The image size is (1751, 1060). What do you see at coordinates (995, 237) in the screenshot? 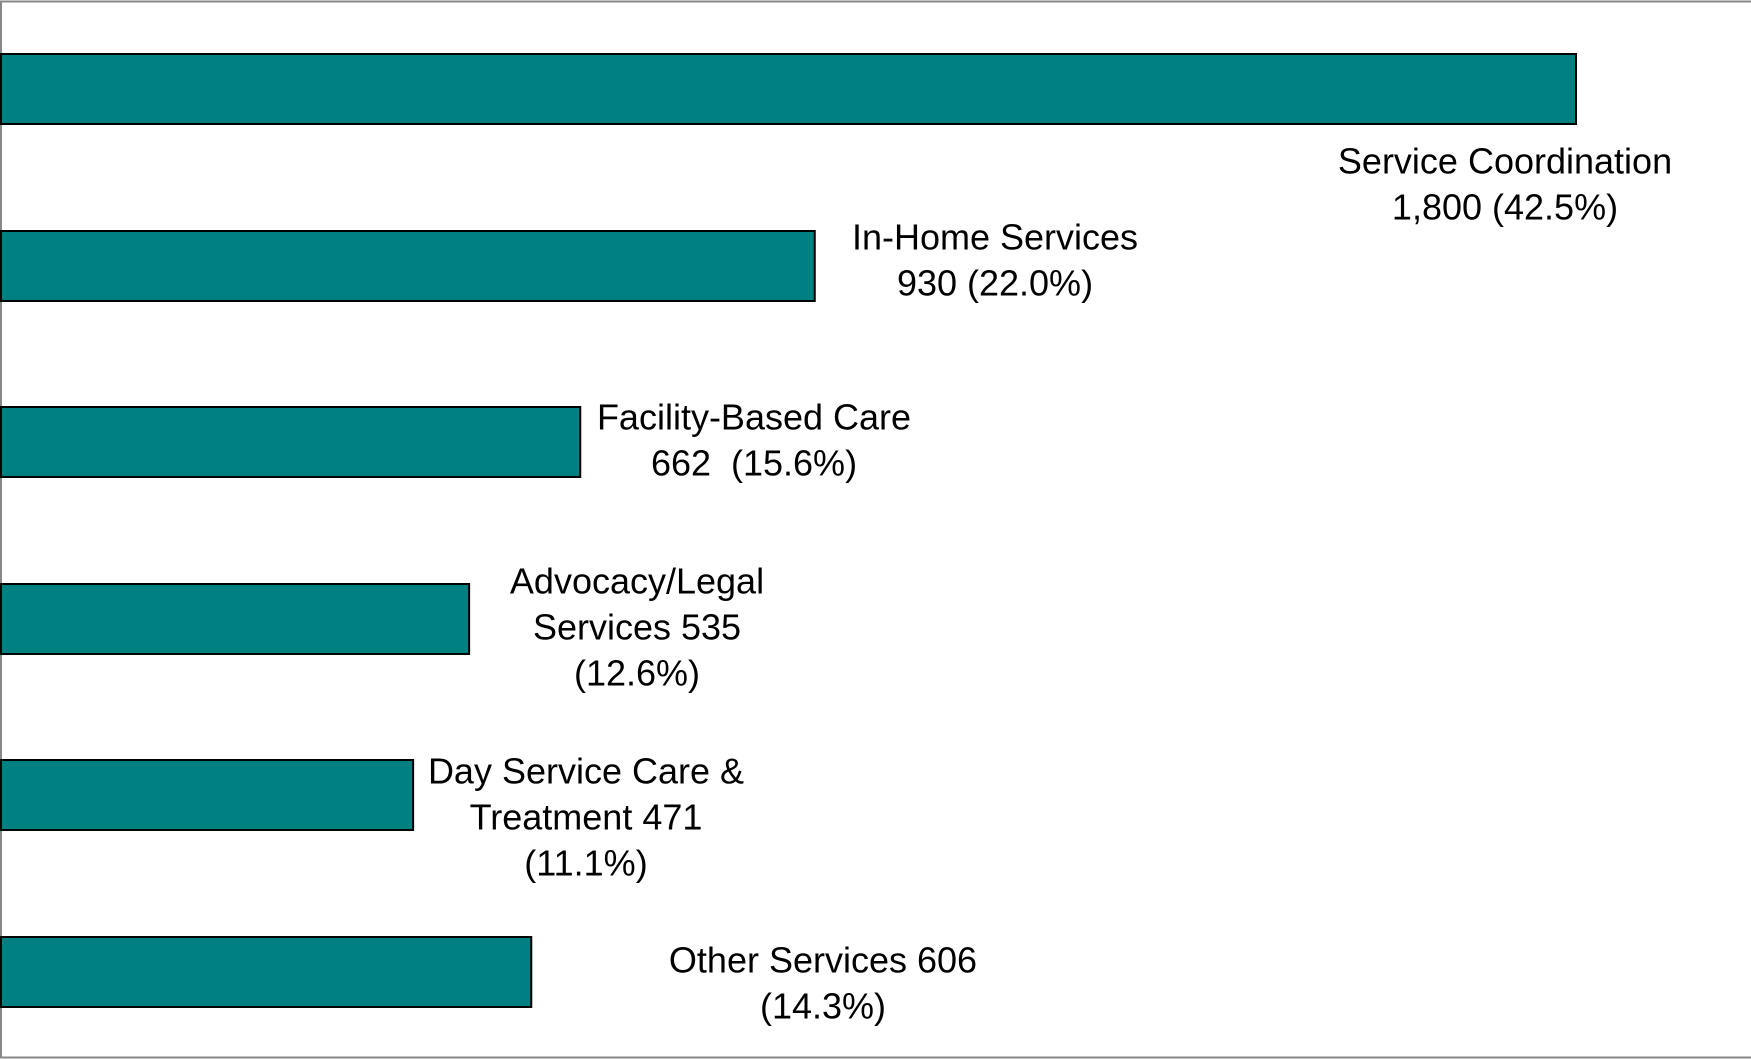
I see `data-label: In-Home Services` at bounding box center [995, 237].